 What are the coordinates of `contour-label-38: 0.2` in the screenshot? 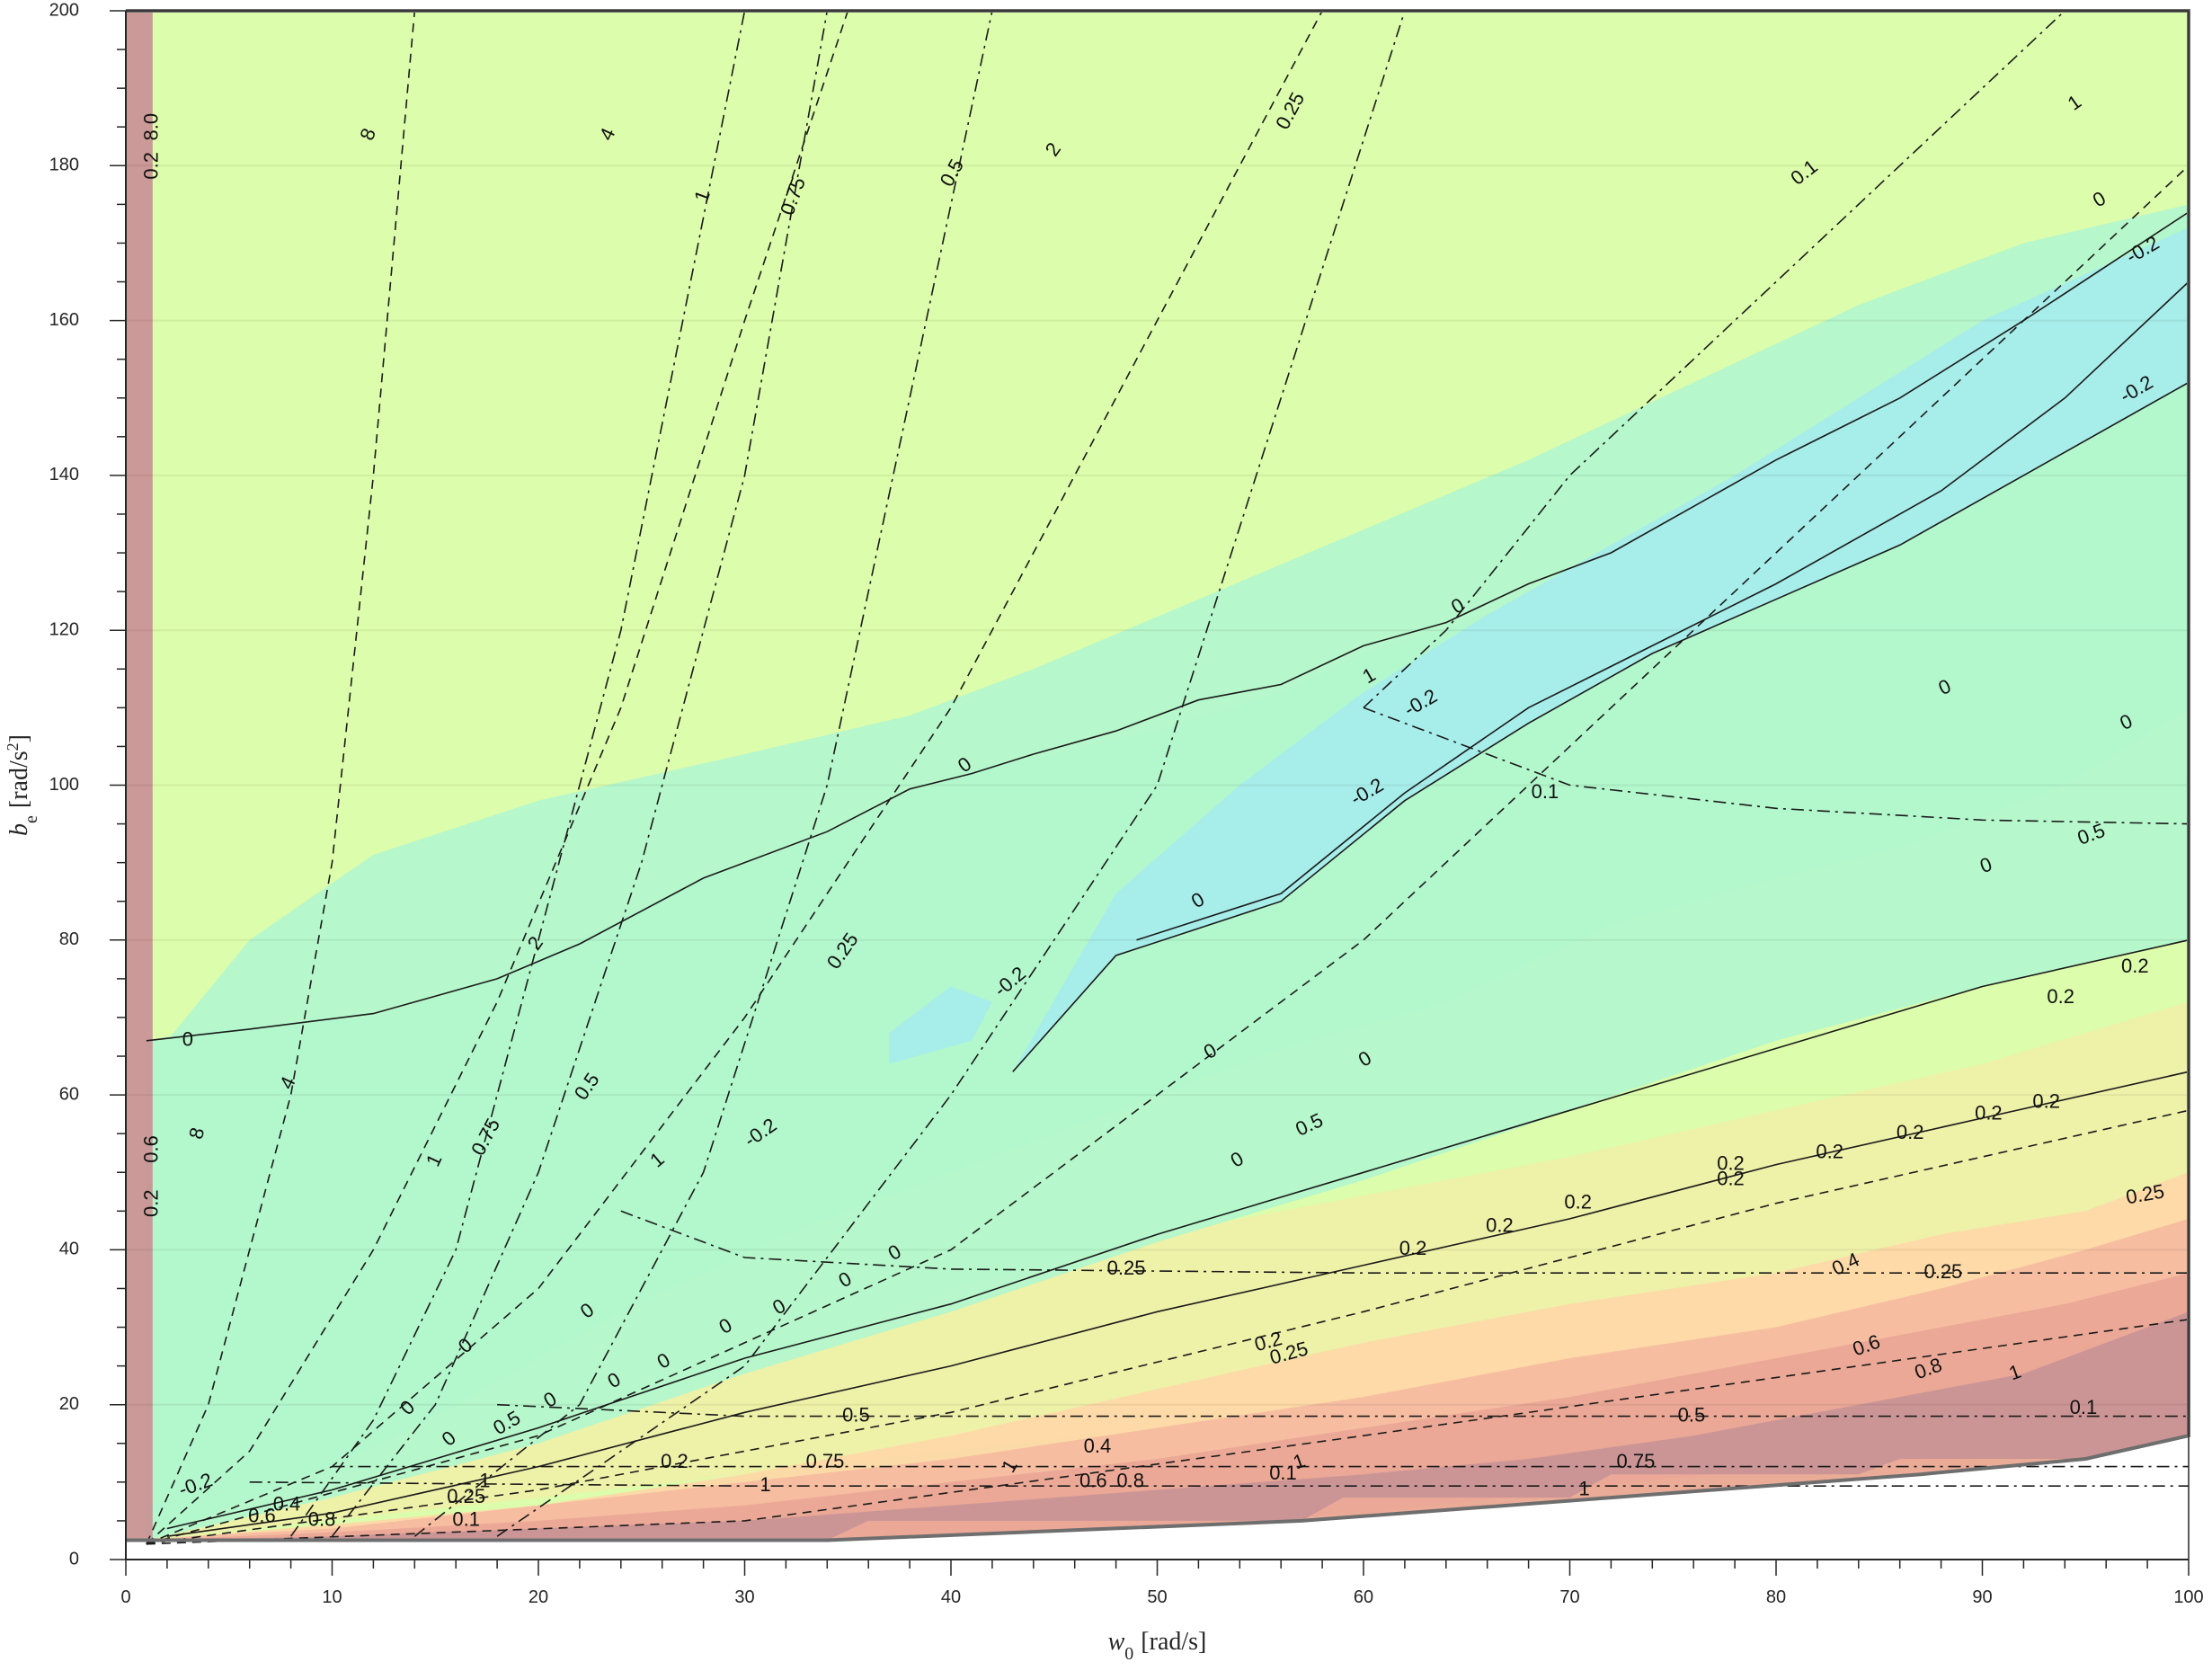 It's located at (2060, 996).